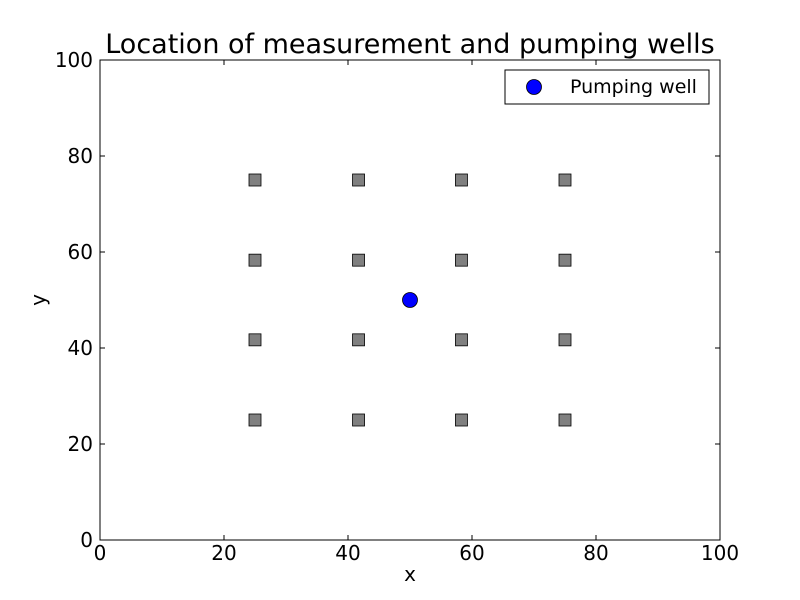  Describe the element at coordinates (100, 553) in the screenshot. I see `x-tick-label: 0` at that location.